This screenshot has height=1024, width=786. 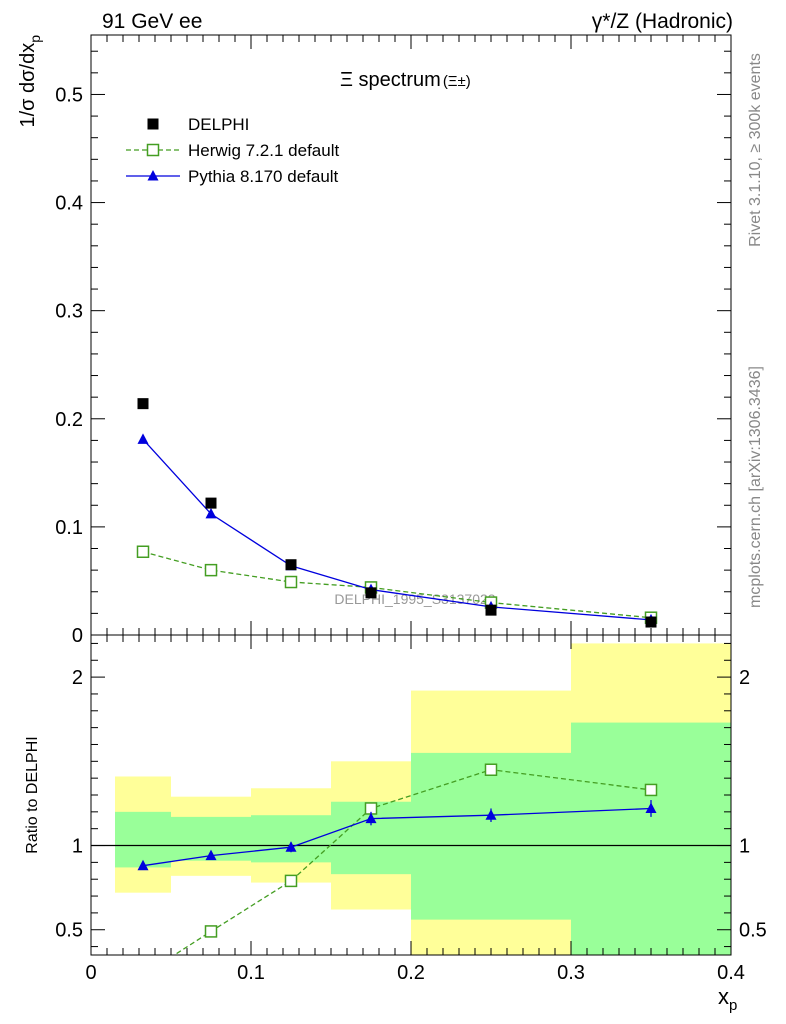 I want to click on ratio-ytick-label: 2, so click(x=77, y=678).